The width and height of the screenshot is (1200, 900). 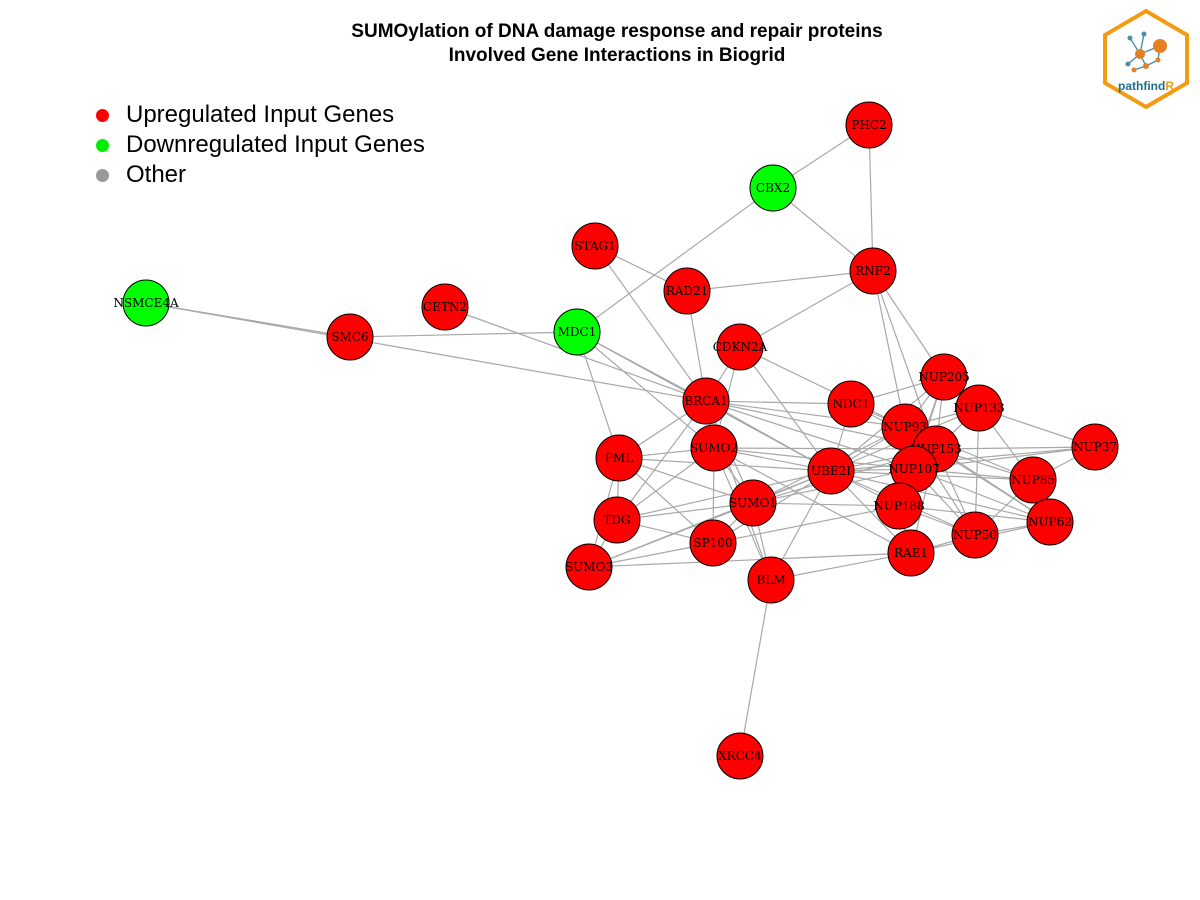 What do you see at coordinates (841, 566) in the screenshot?
I see `edge-blm-rae1` at bounding box center [841, 566].